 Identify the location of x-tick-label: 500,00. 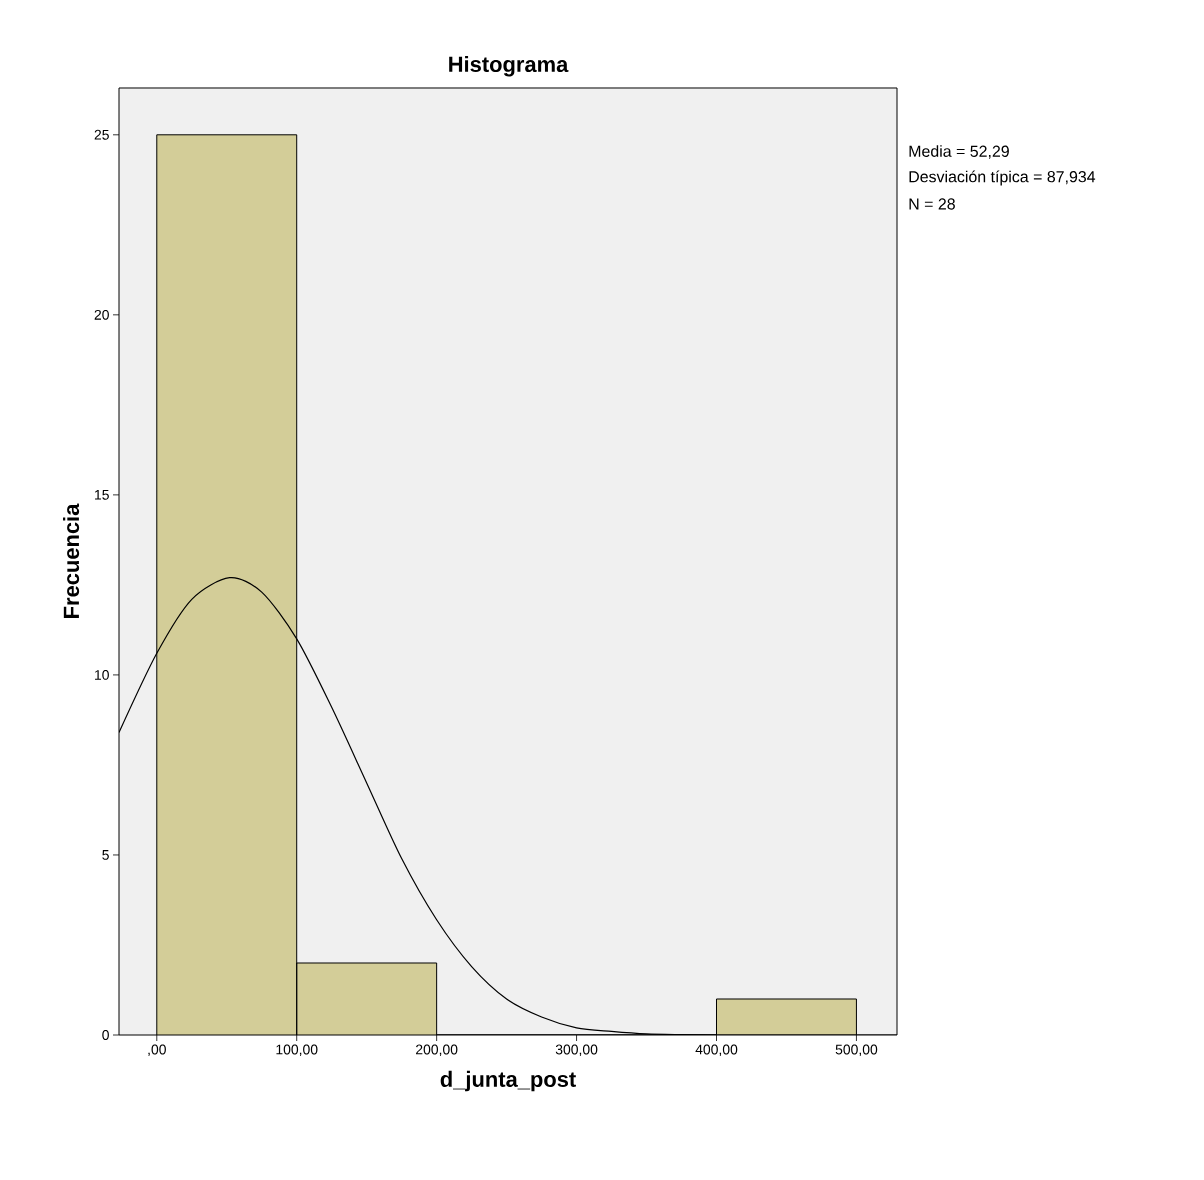
(856, 1050).